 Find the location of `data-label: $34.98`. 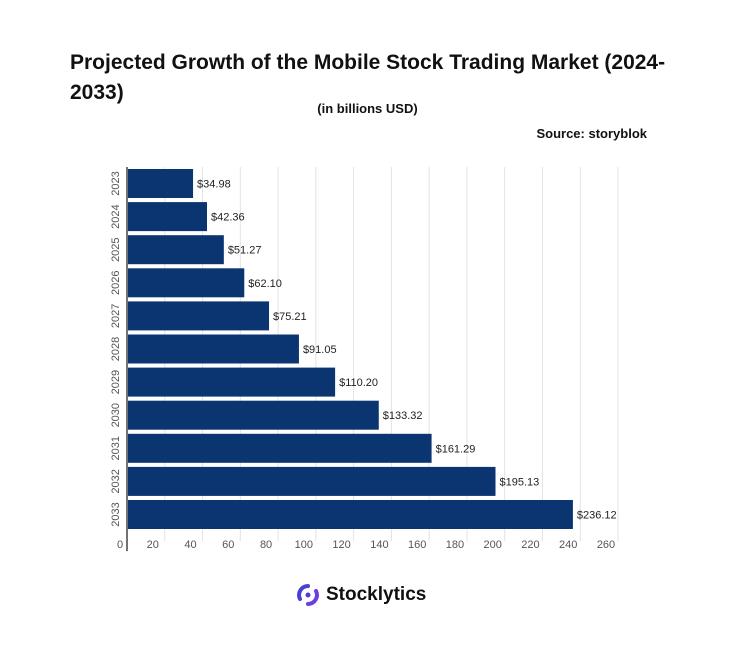

data-label: $34.98 is located at coordinates (214, 185).